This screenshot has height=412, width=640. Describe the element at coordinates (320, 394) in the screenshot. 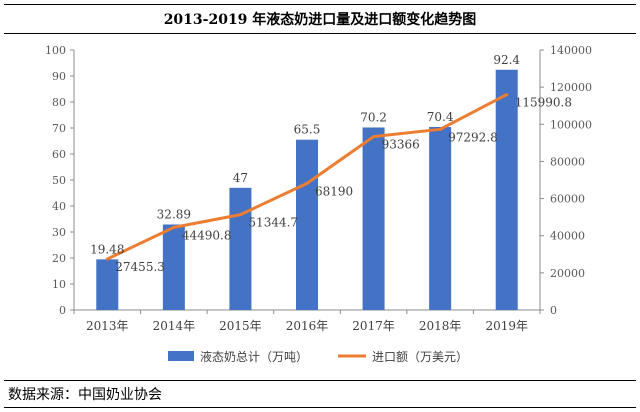

I see `source-bar: 数据来源：中国奶业协会` at that location.